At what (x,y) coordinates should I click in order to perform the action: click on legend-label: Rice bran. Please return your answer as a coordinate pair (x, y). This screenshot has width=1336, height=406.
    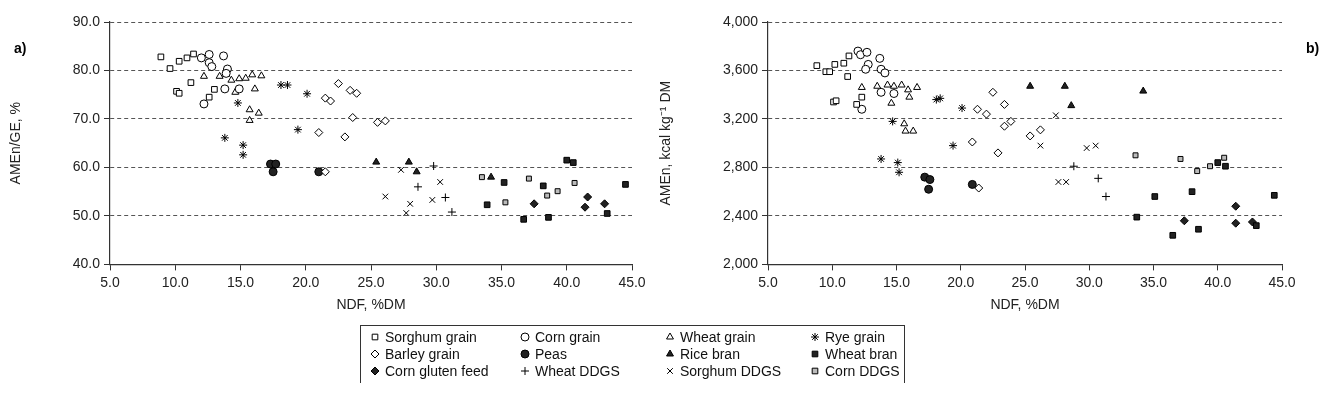
    Looking at the image, I should click on (710, 354).